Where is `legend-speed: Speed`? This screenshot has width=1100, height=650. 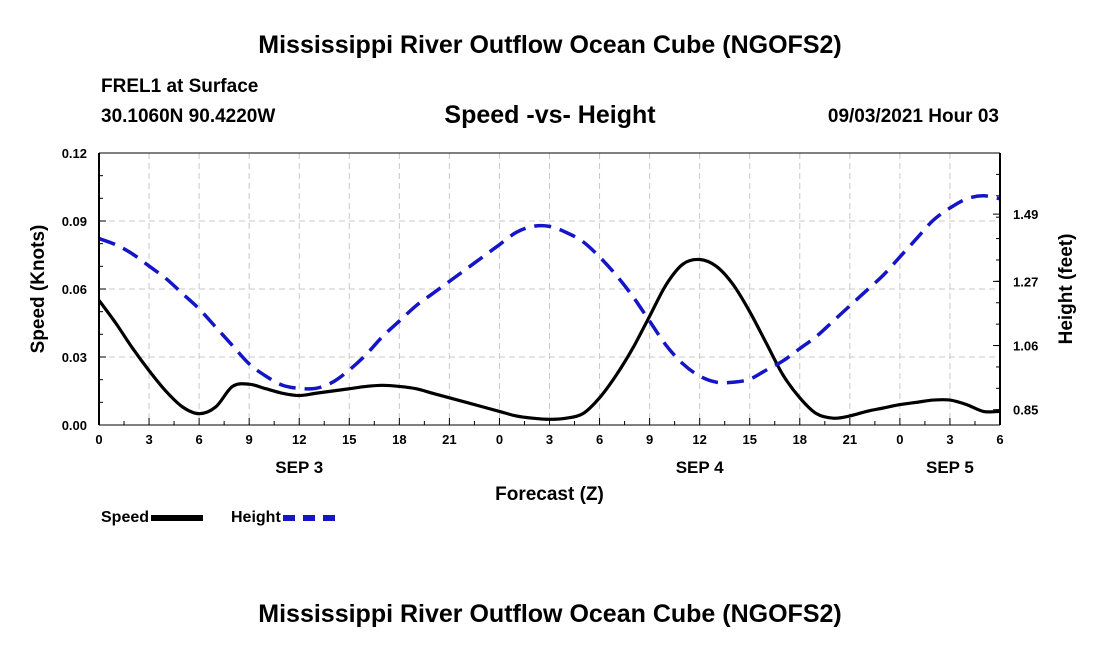
legend-speed: Speed is located at coordinates (152, 518).